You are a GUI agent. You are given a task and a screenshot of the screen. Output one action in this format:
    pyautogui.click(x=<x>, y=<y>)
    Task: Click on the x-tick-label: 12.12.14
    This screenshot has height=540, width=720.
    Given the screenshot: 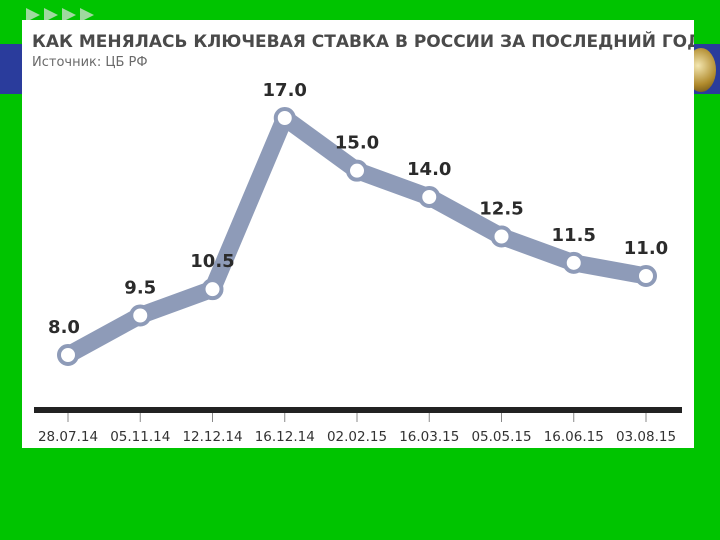 What is the action you would take?
    pyautogui.click(x=212, y=437)
    